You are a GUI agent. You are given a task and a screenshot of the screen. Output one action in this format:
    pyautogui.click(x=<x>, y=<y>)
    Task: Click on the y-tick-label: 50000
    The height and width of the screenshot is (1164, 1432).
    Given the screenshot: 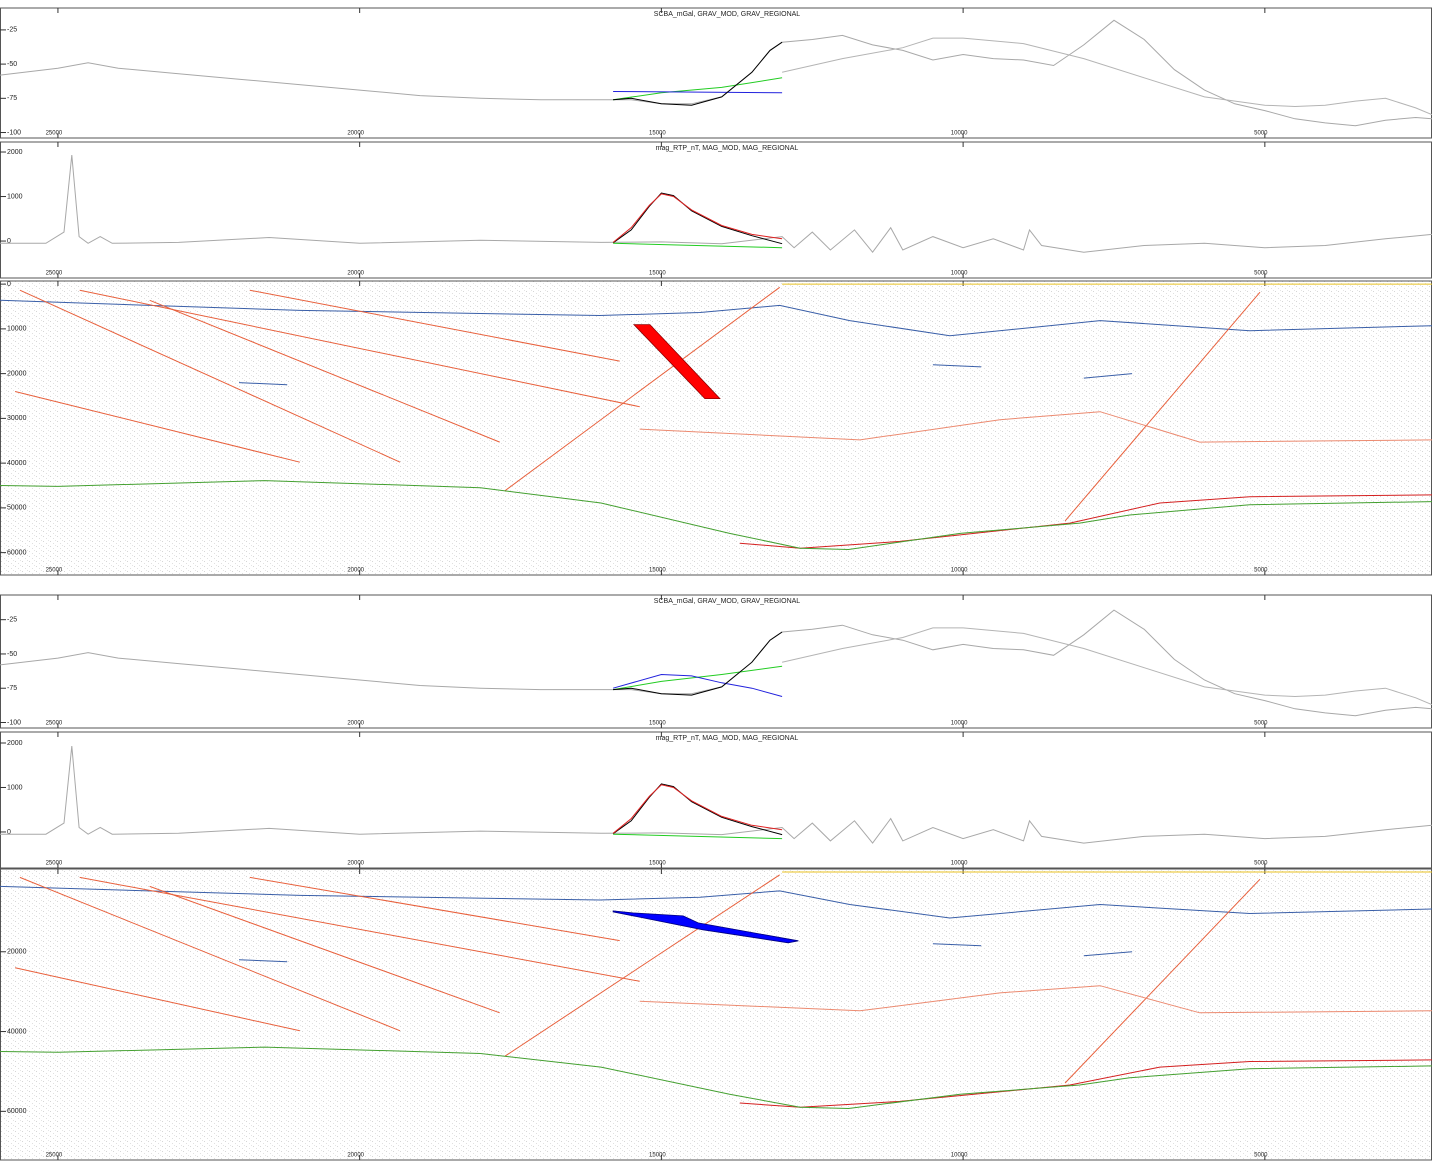 What is the action you would take?
    pyautogui.click(x=17, y=508)
    